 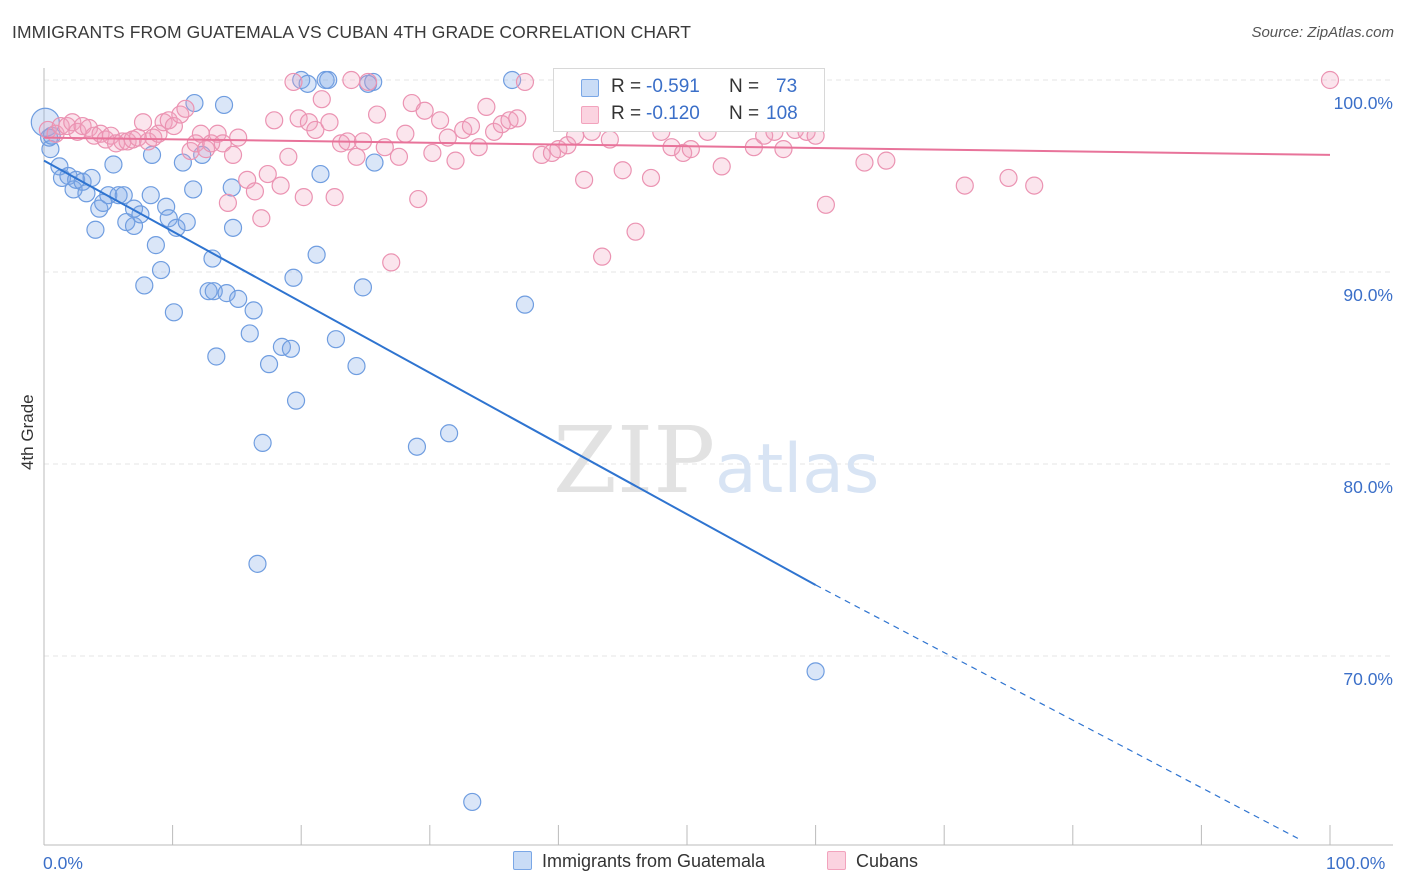 I want to click on y-tick-label: 70.0%, so click(x=1368, y=679).